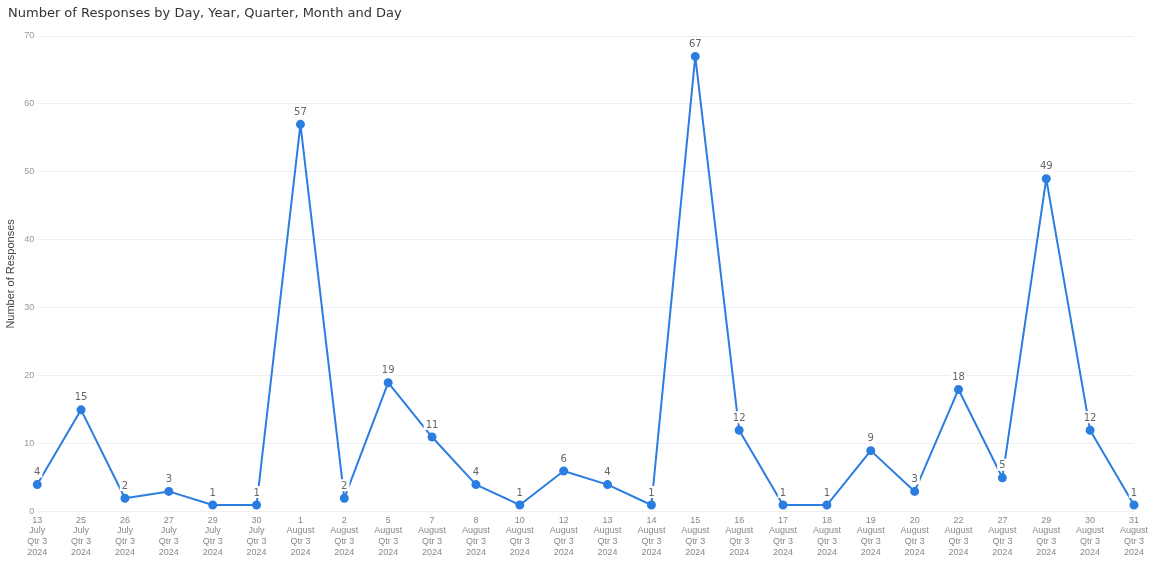 The height and width of the screenshot is (563, 1151). What do you see at coordinates (695, 43) in the screenshot?
I see `data-label: 67` at bounding box center [695, 43].